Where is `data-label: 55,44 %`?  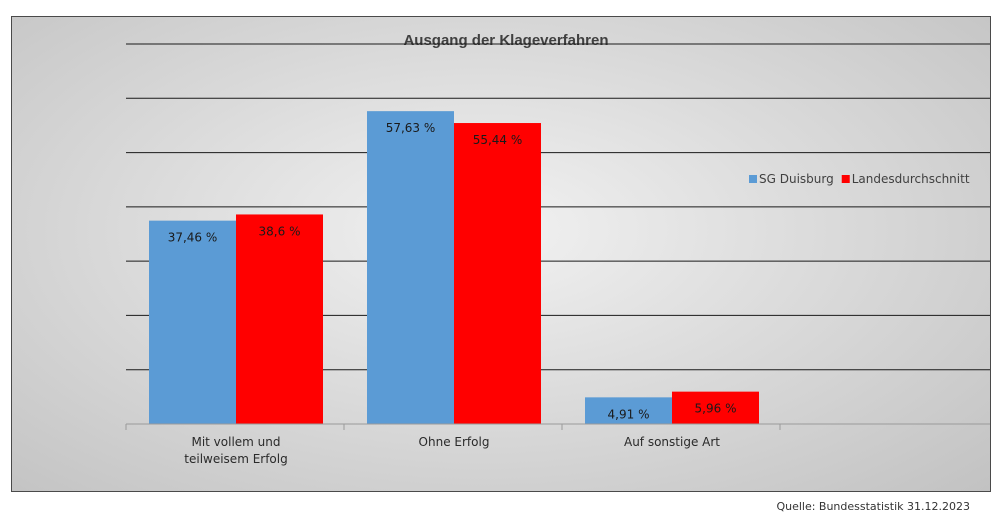
data-label: 55,44 % is located at coordinates (498, 140).